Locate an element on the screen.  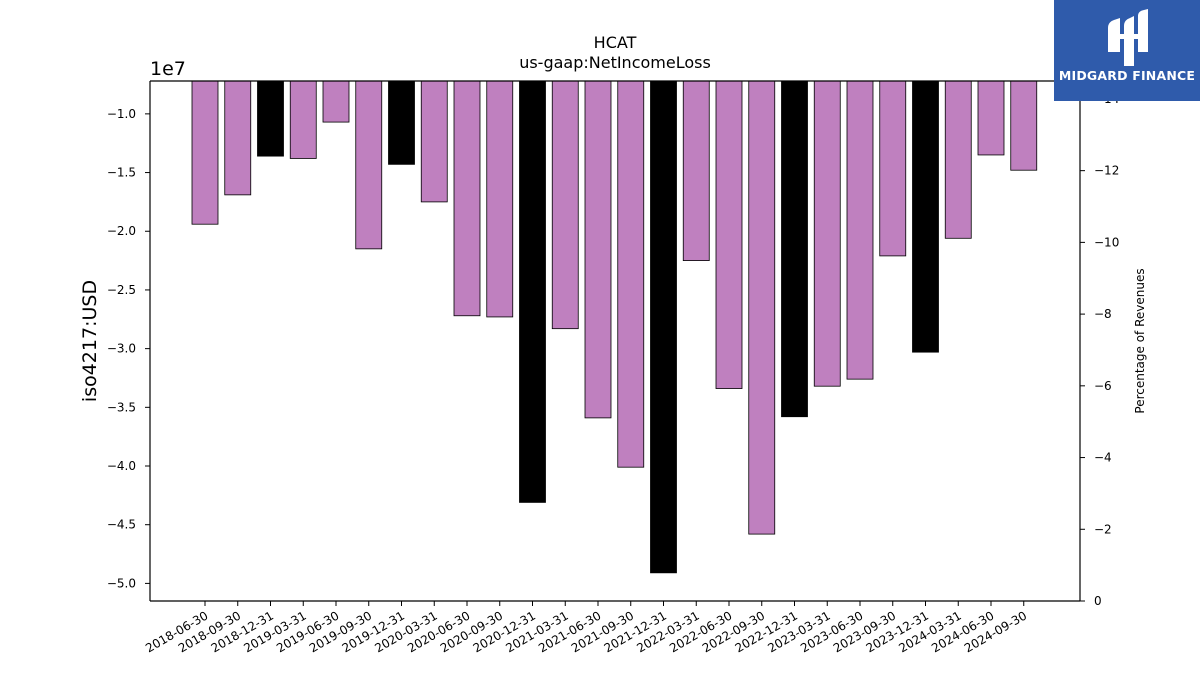
chart-subtitle: us-gaap:NetIncomeLoss is located at coordinates (615, 62).